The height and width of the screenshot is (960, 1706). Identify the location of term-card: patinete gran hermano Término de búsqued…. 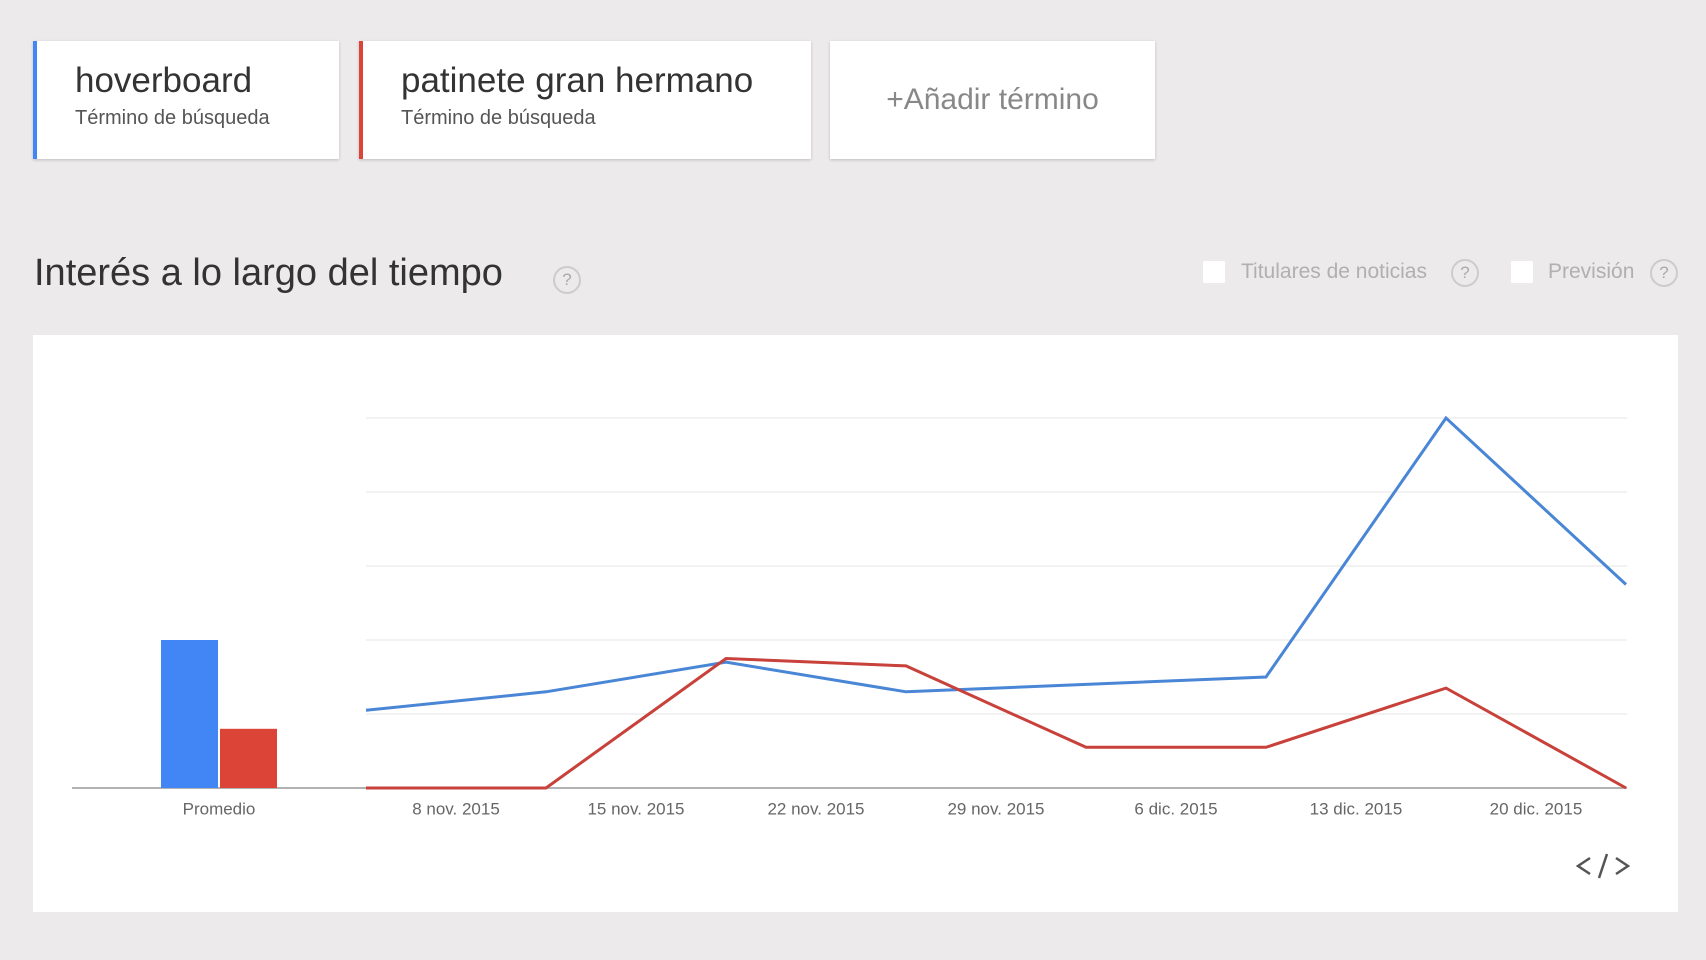
(585, 100).